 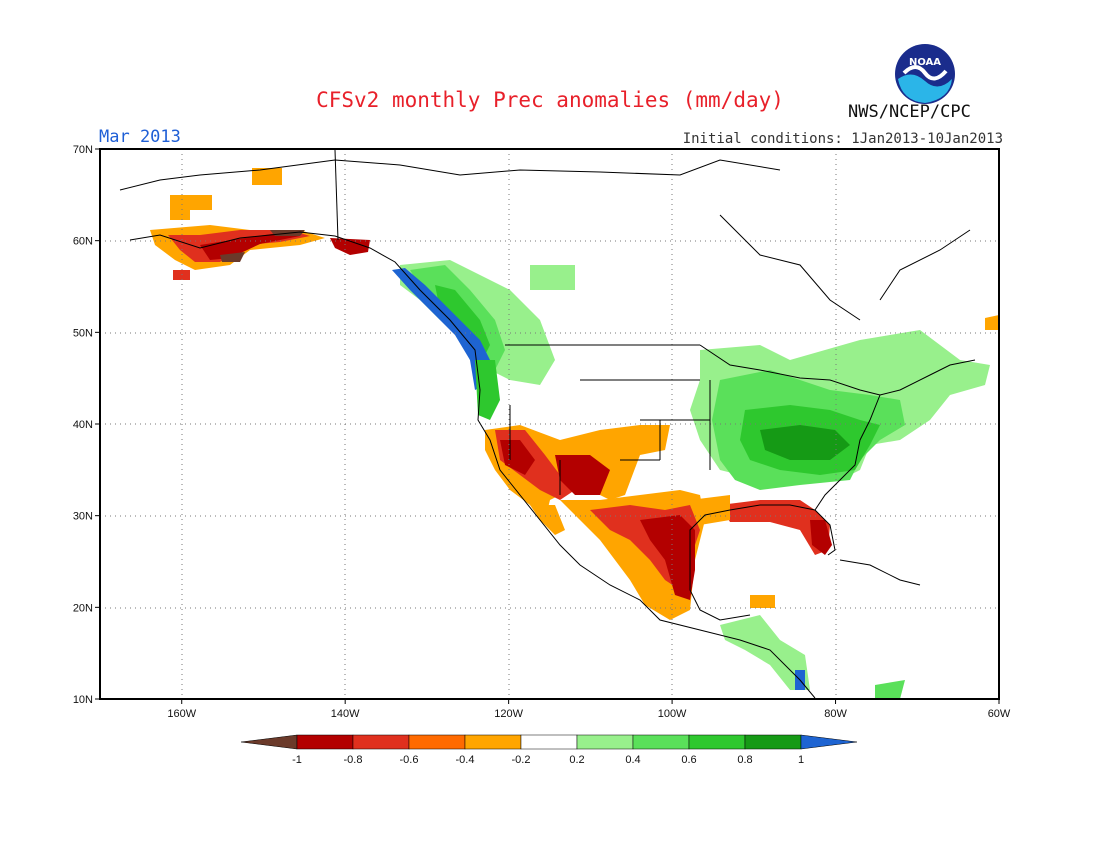 I want to click on color-legend: -1 -0.8 -0.6 -0.4 -0.2 0.2 0.4 0.6 0.8 1, so click(x=549, y=750).